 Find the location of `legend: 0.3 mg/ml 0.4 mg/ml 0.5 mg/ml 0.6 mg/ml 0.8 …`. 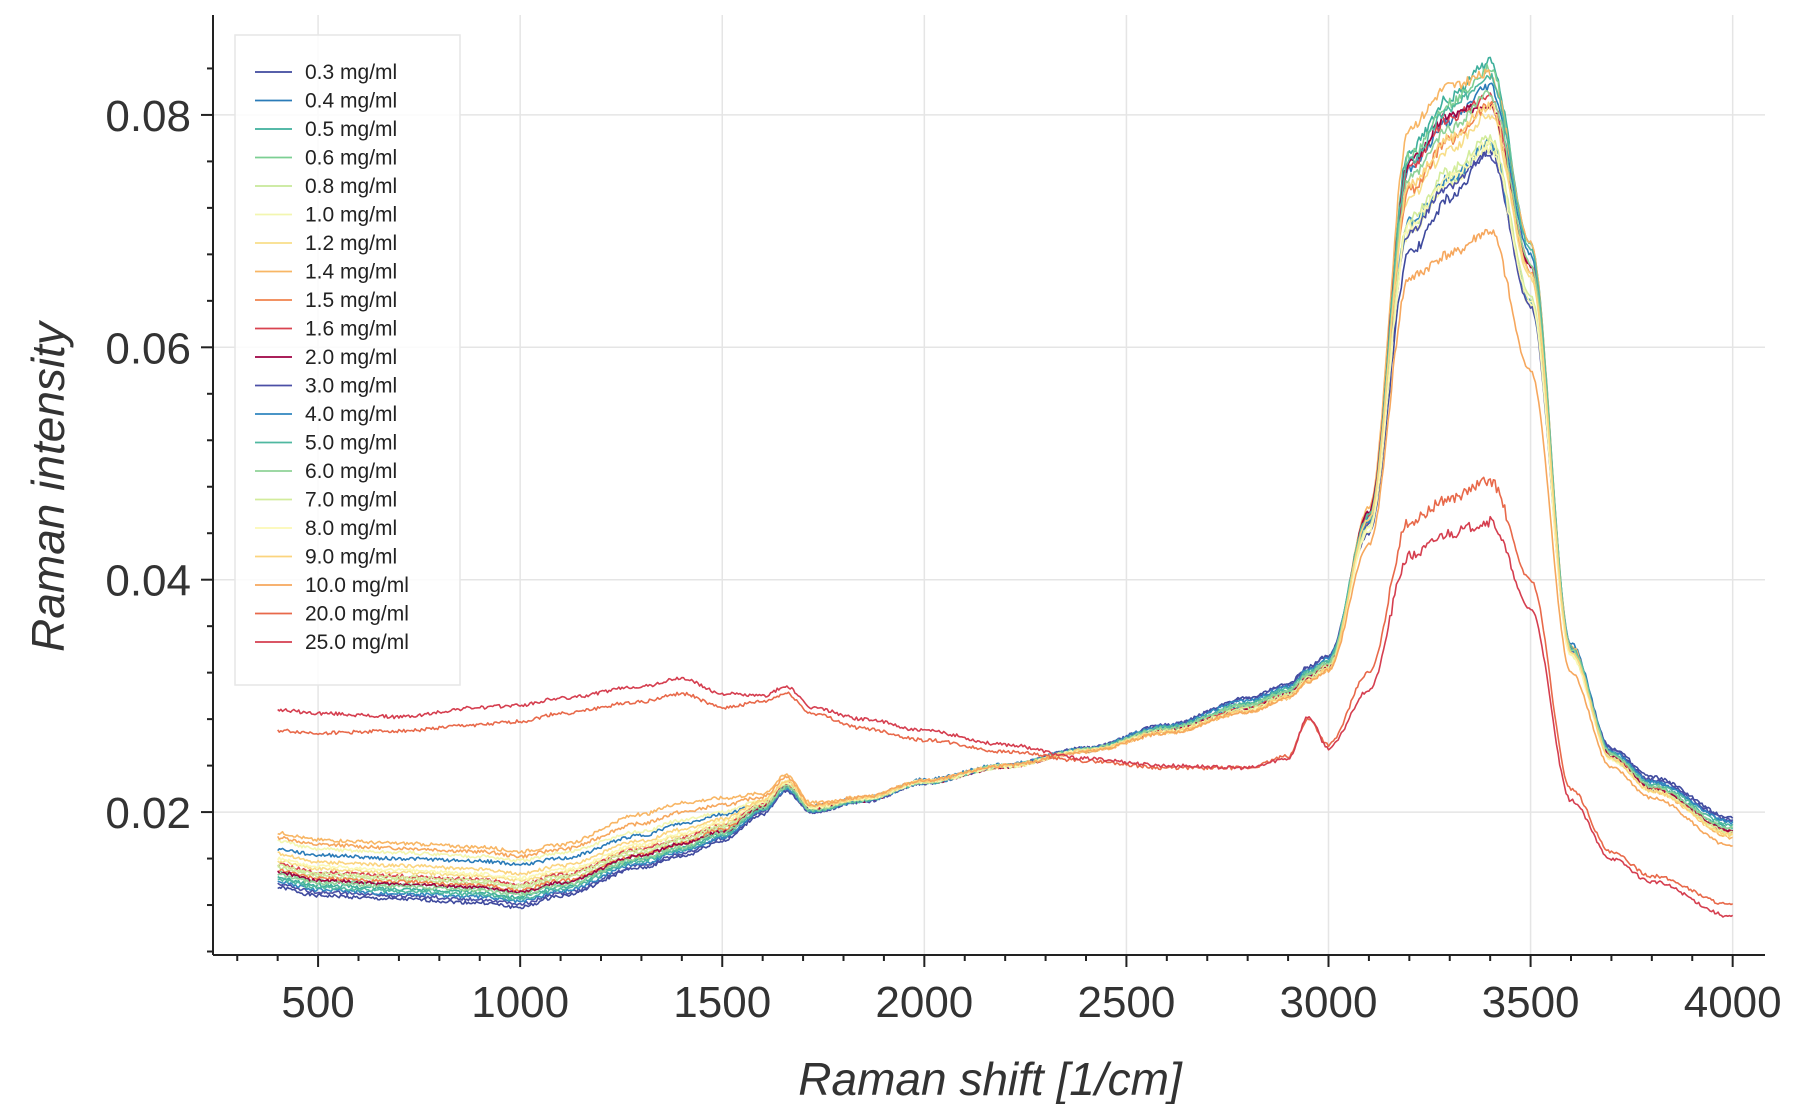

legend: 0.3 mg/ml 0.4 mg/ml 0.5 mg/ml 0.6 mg/ml 0.8 … is located at coordinates (347, 360).